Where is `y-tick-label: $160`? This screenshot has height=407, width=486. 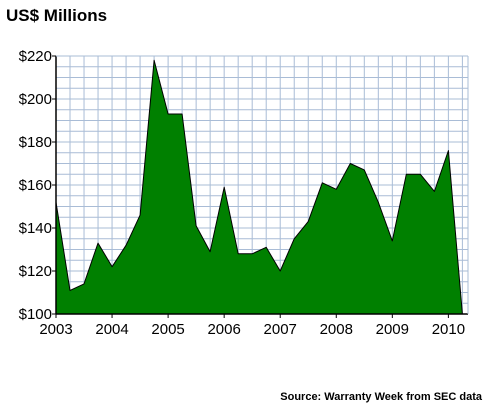
y-tick-label: $160 is located at coordinates (35, 185).